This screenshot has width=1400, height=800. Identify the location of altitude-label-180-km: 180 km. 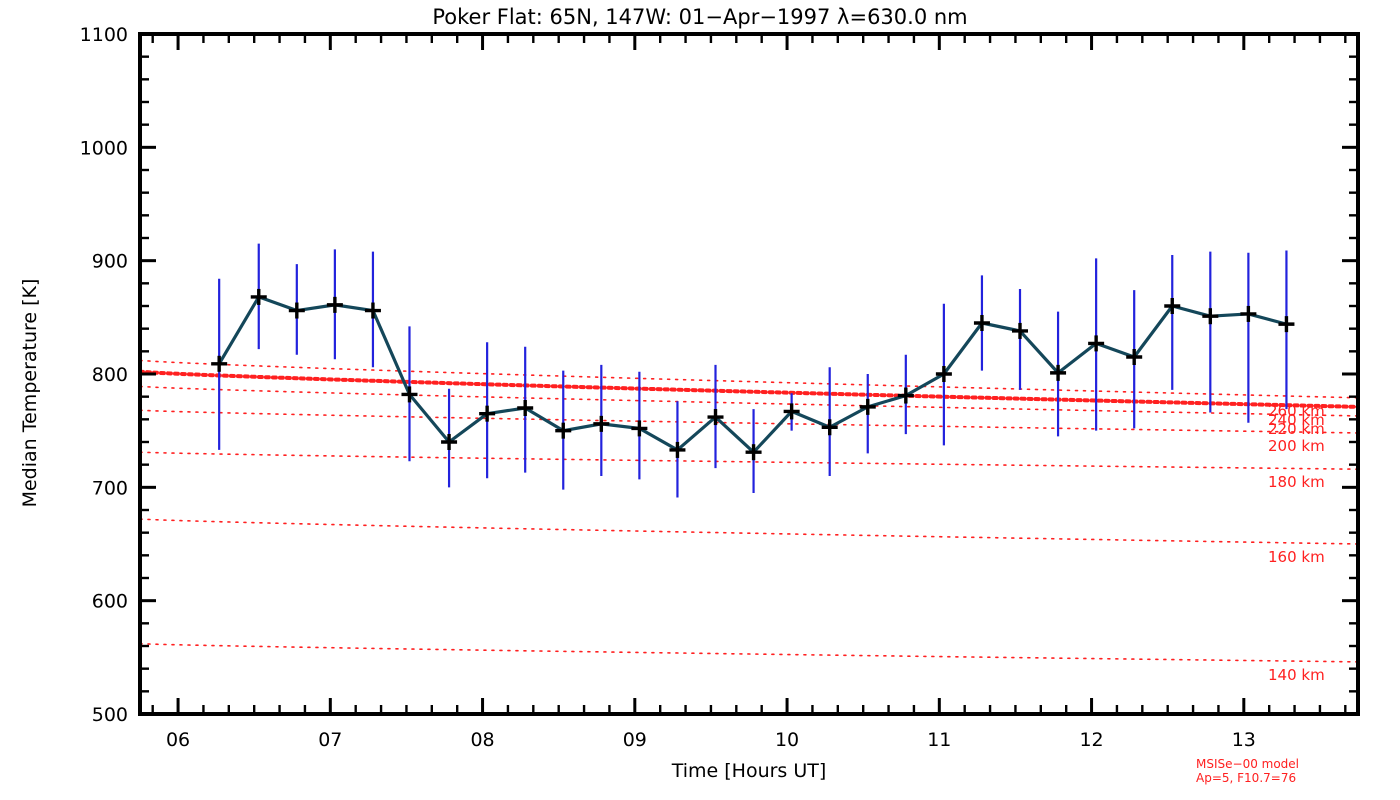
(1296, 482).